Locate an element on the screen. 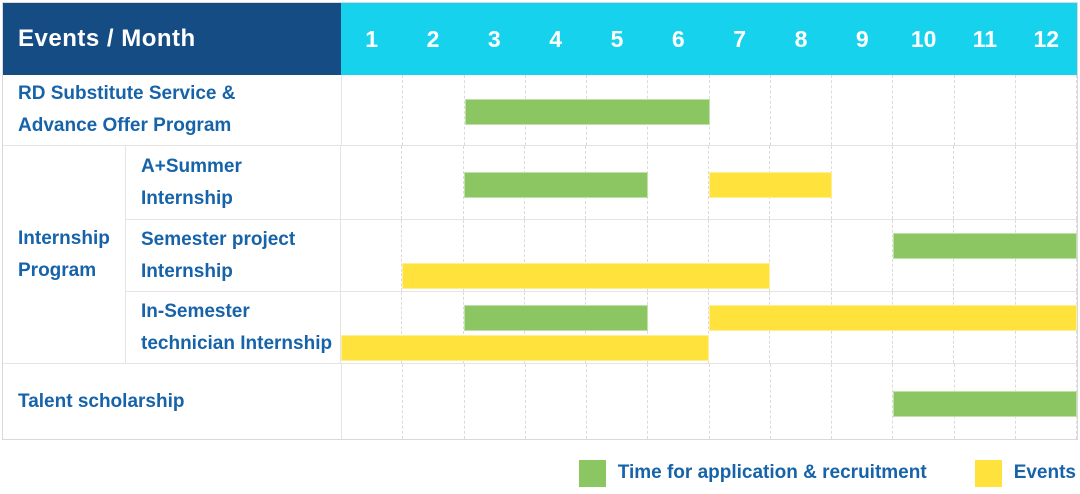 This screenshot has width=1080, height=494. month-header-row: 1 2 3 4 5 6 7 8 9 10 11 12 is located at coordinates (709, 39).